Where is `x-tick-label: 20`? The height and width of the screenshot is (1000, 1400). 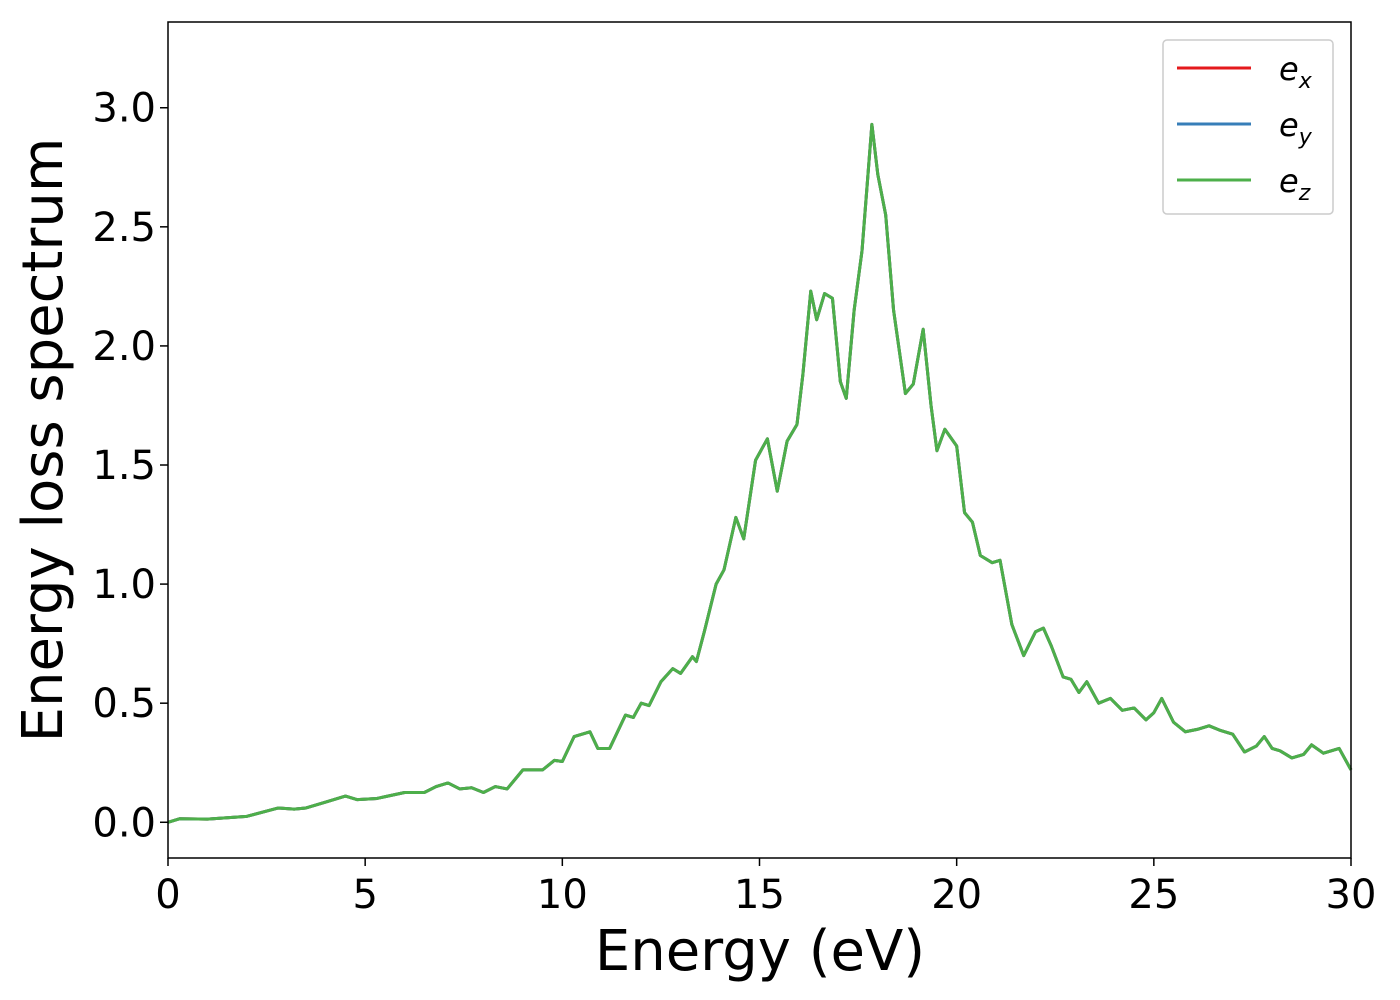 x-tick-label: 20 is located at coordinates (956, 895).